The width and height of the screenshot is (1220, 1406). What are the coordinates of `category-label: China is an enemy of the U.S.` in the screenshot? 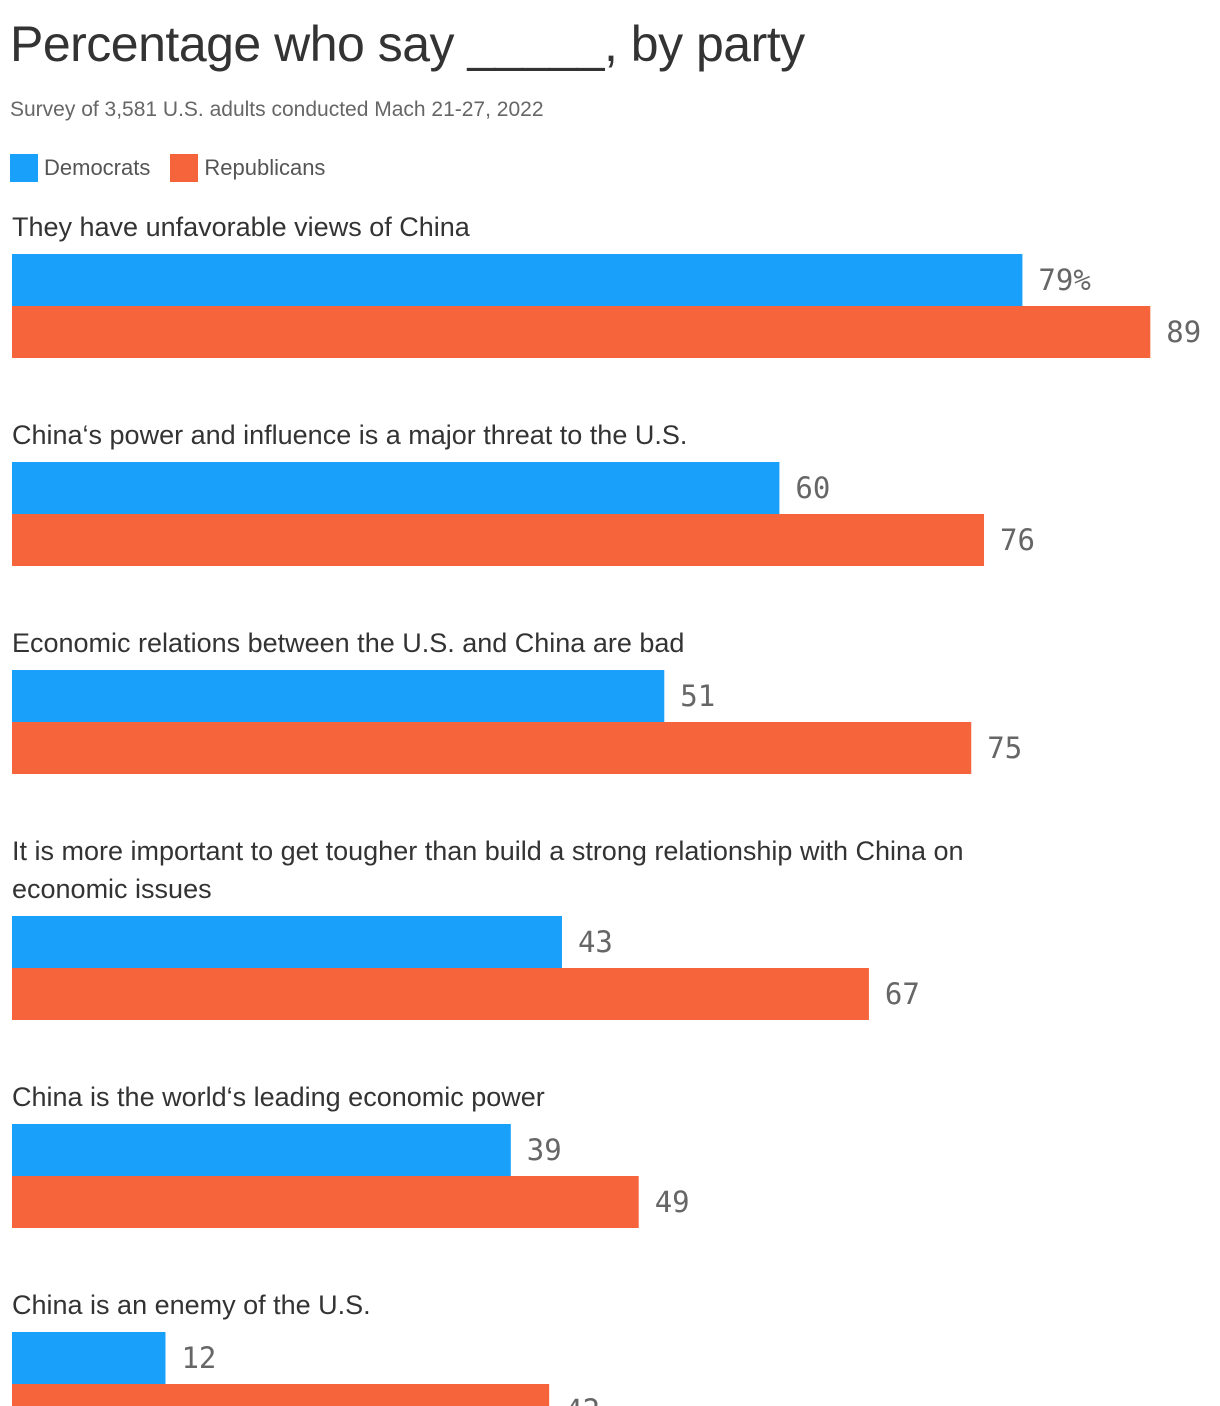 It's located at (191, 1305).